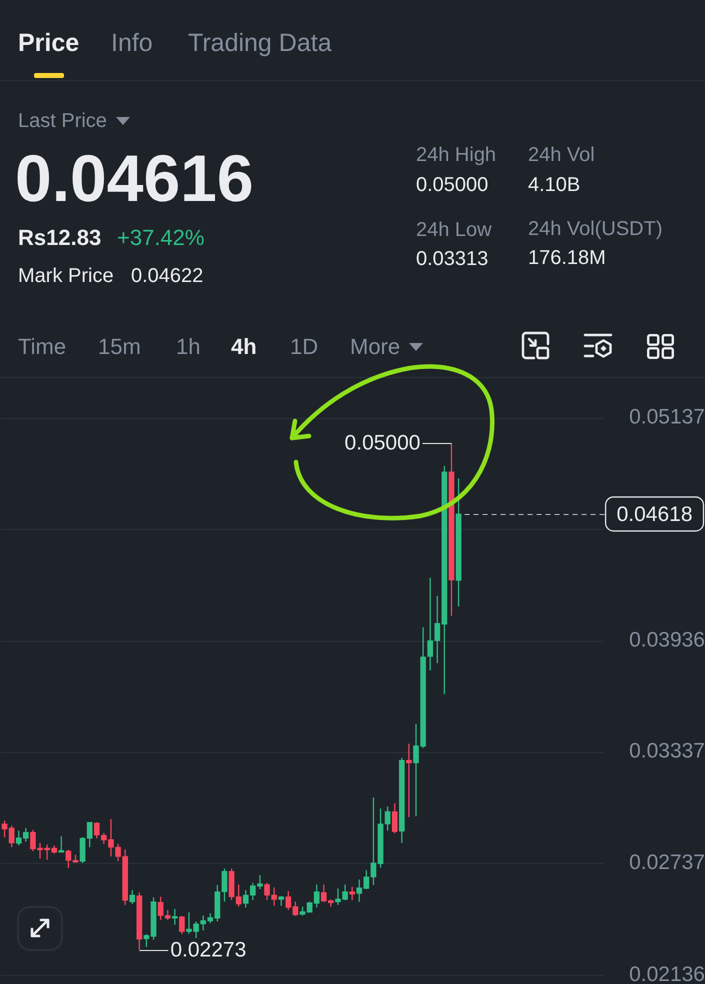  I want to click on text: 4.10B, so click(554, 185).